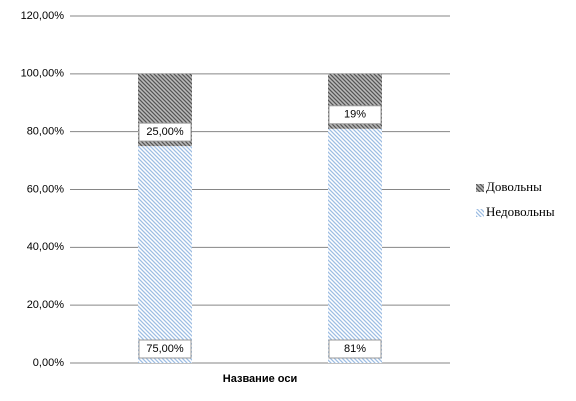 The width and height of the screenshot is (576, 401). Describe the element at coordinates (515, 199) in the screenshot. I see `legend: Довольны Недовольны` at that location.